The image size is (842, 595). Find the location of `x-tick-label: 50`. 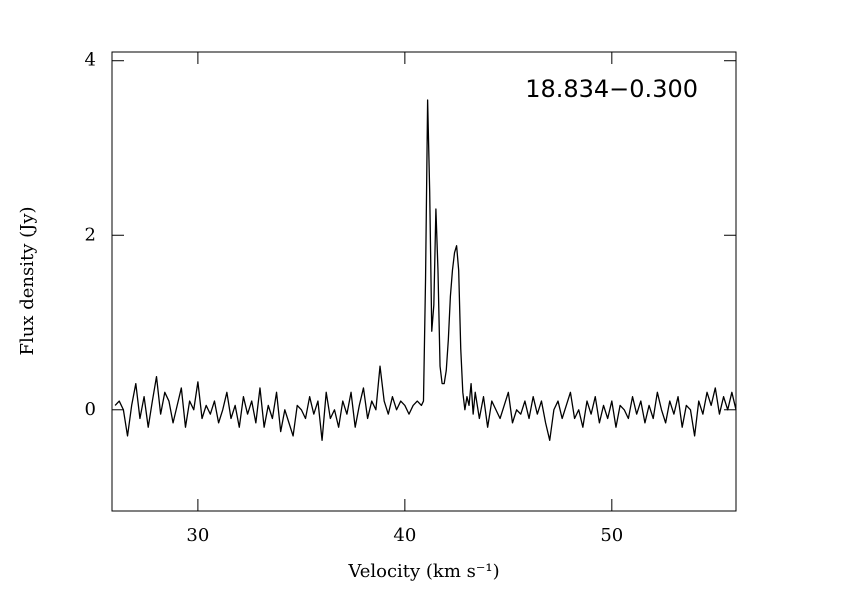

x-tick-label: 50 is located at coordinates (611, 535).